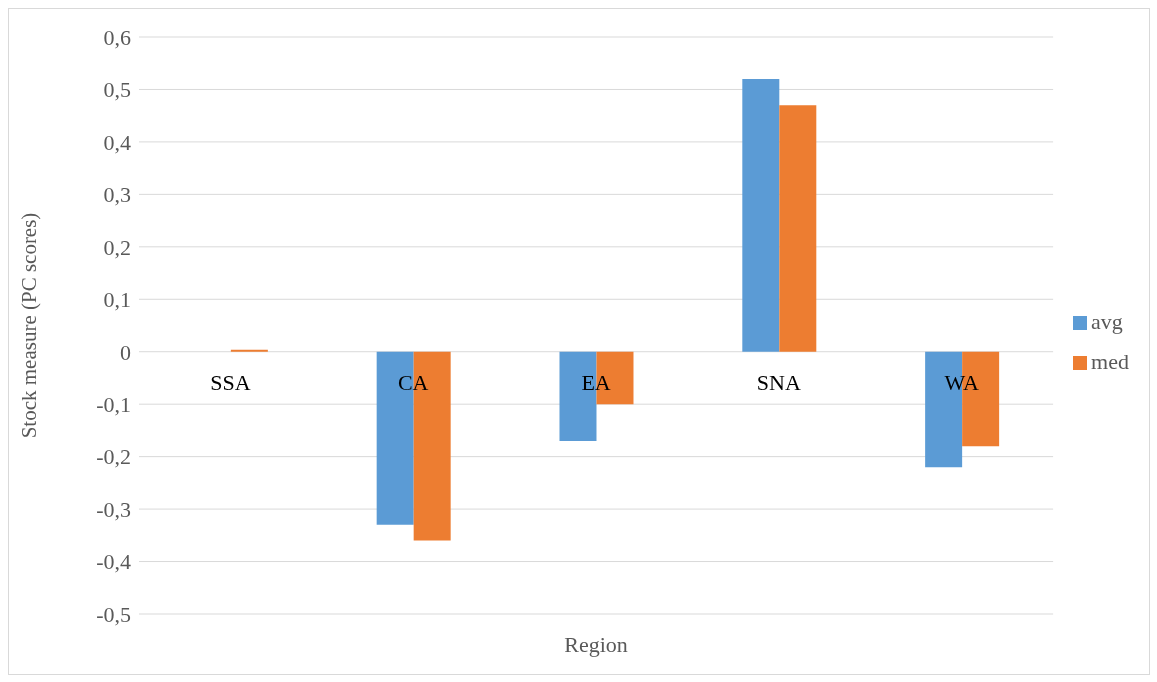  Describe the element at coordinates (596, 644) in the screenshot. I see `x-axis-title: Region` at that location.